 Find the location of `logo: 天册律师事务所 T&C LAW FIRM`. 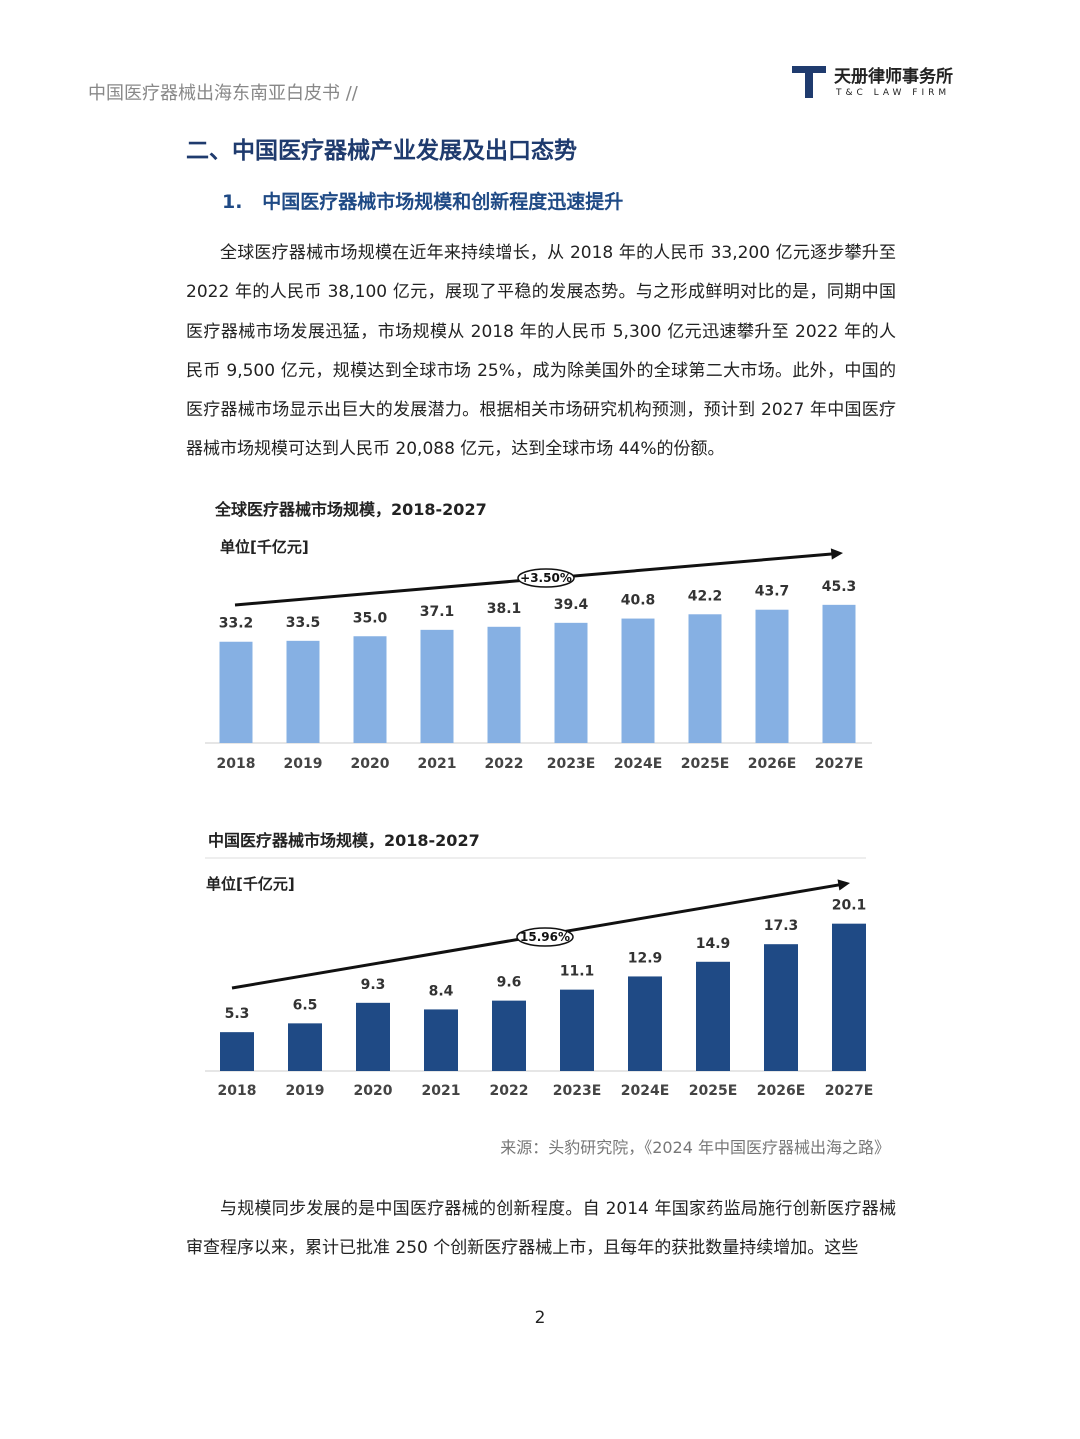

logo: 天册律师事务所 T&C LAW FIRM is located at coordinates (872, 82).